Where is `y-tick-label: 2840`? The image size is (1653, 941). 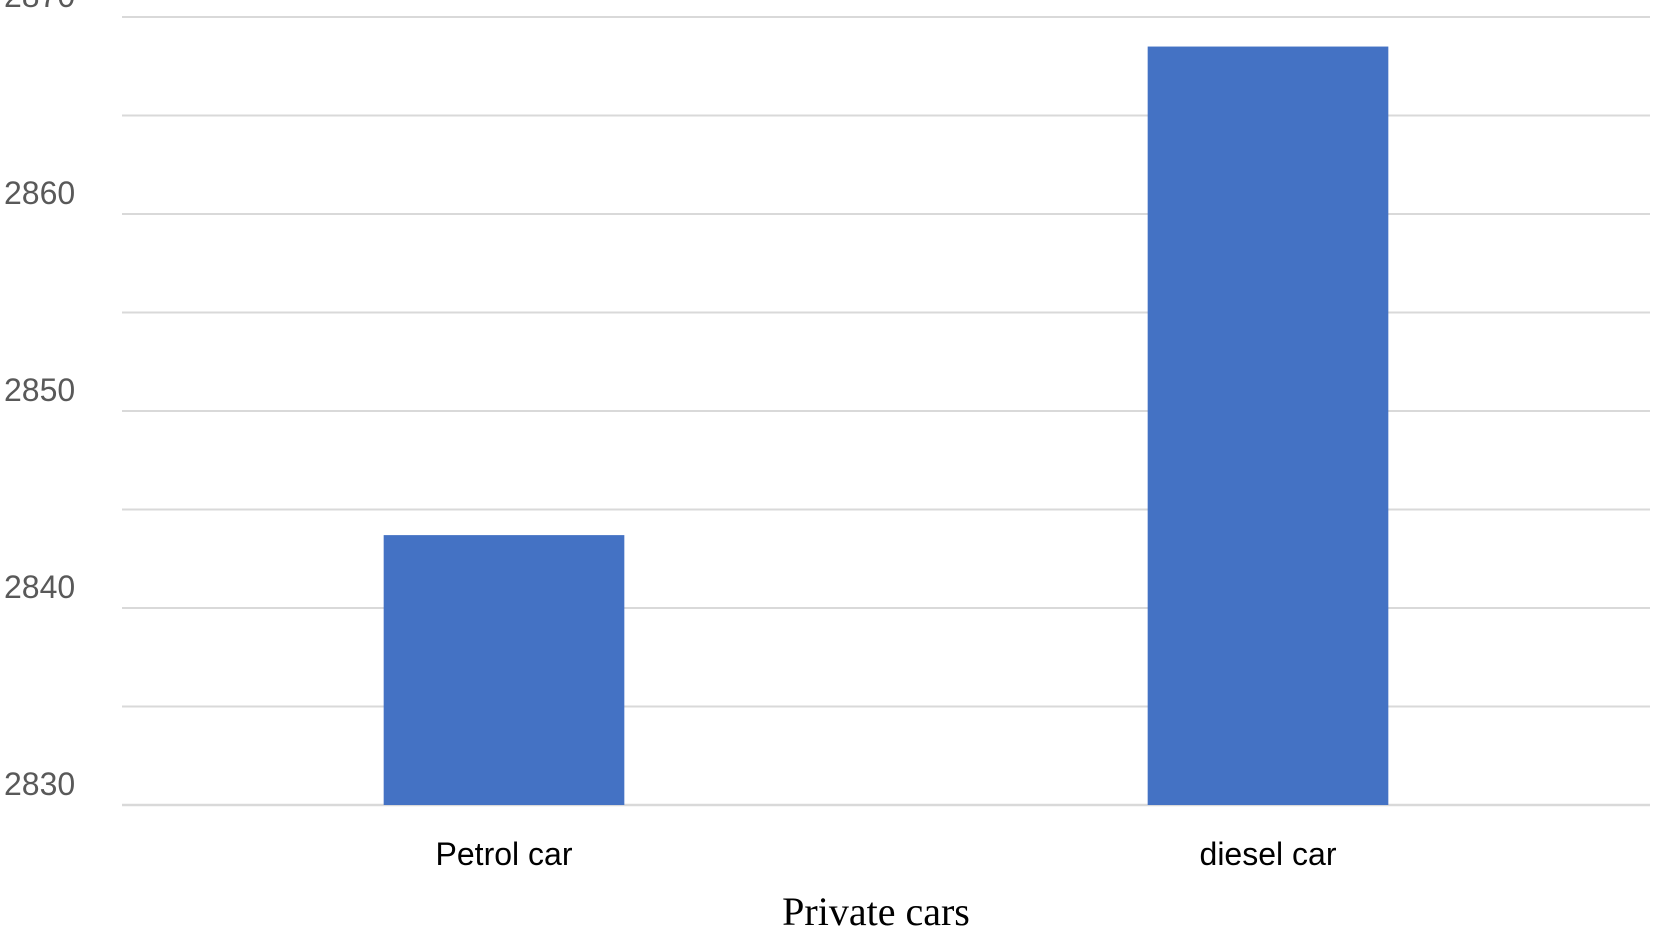 y-tick-label: 2840 is located at coordinates (39, 587).